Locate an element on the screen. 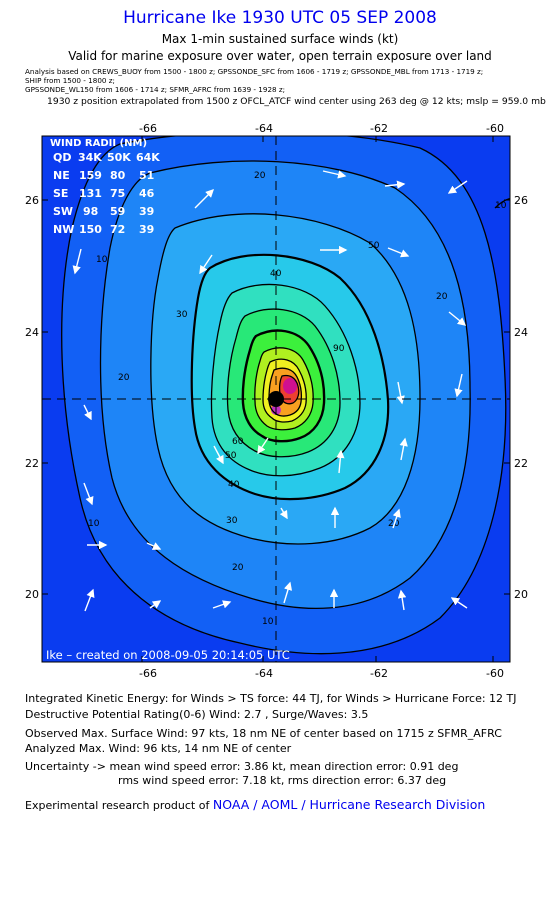  wind-radii-value: 98 is located at coordinates (90, 211).